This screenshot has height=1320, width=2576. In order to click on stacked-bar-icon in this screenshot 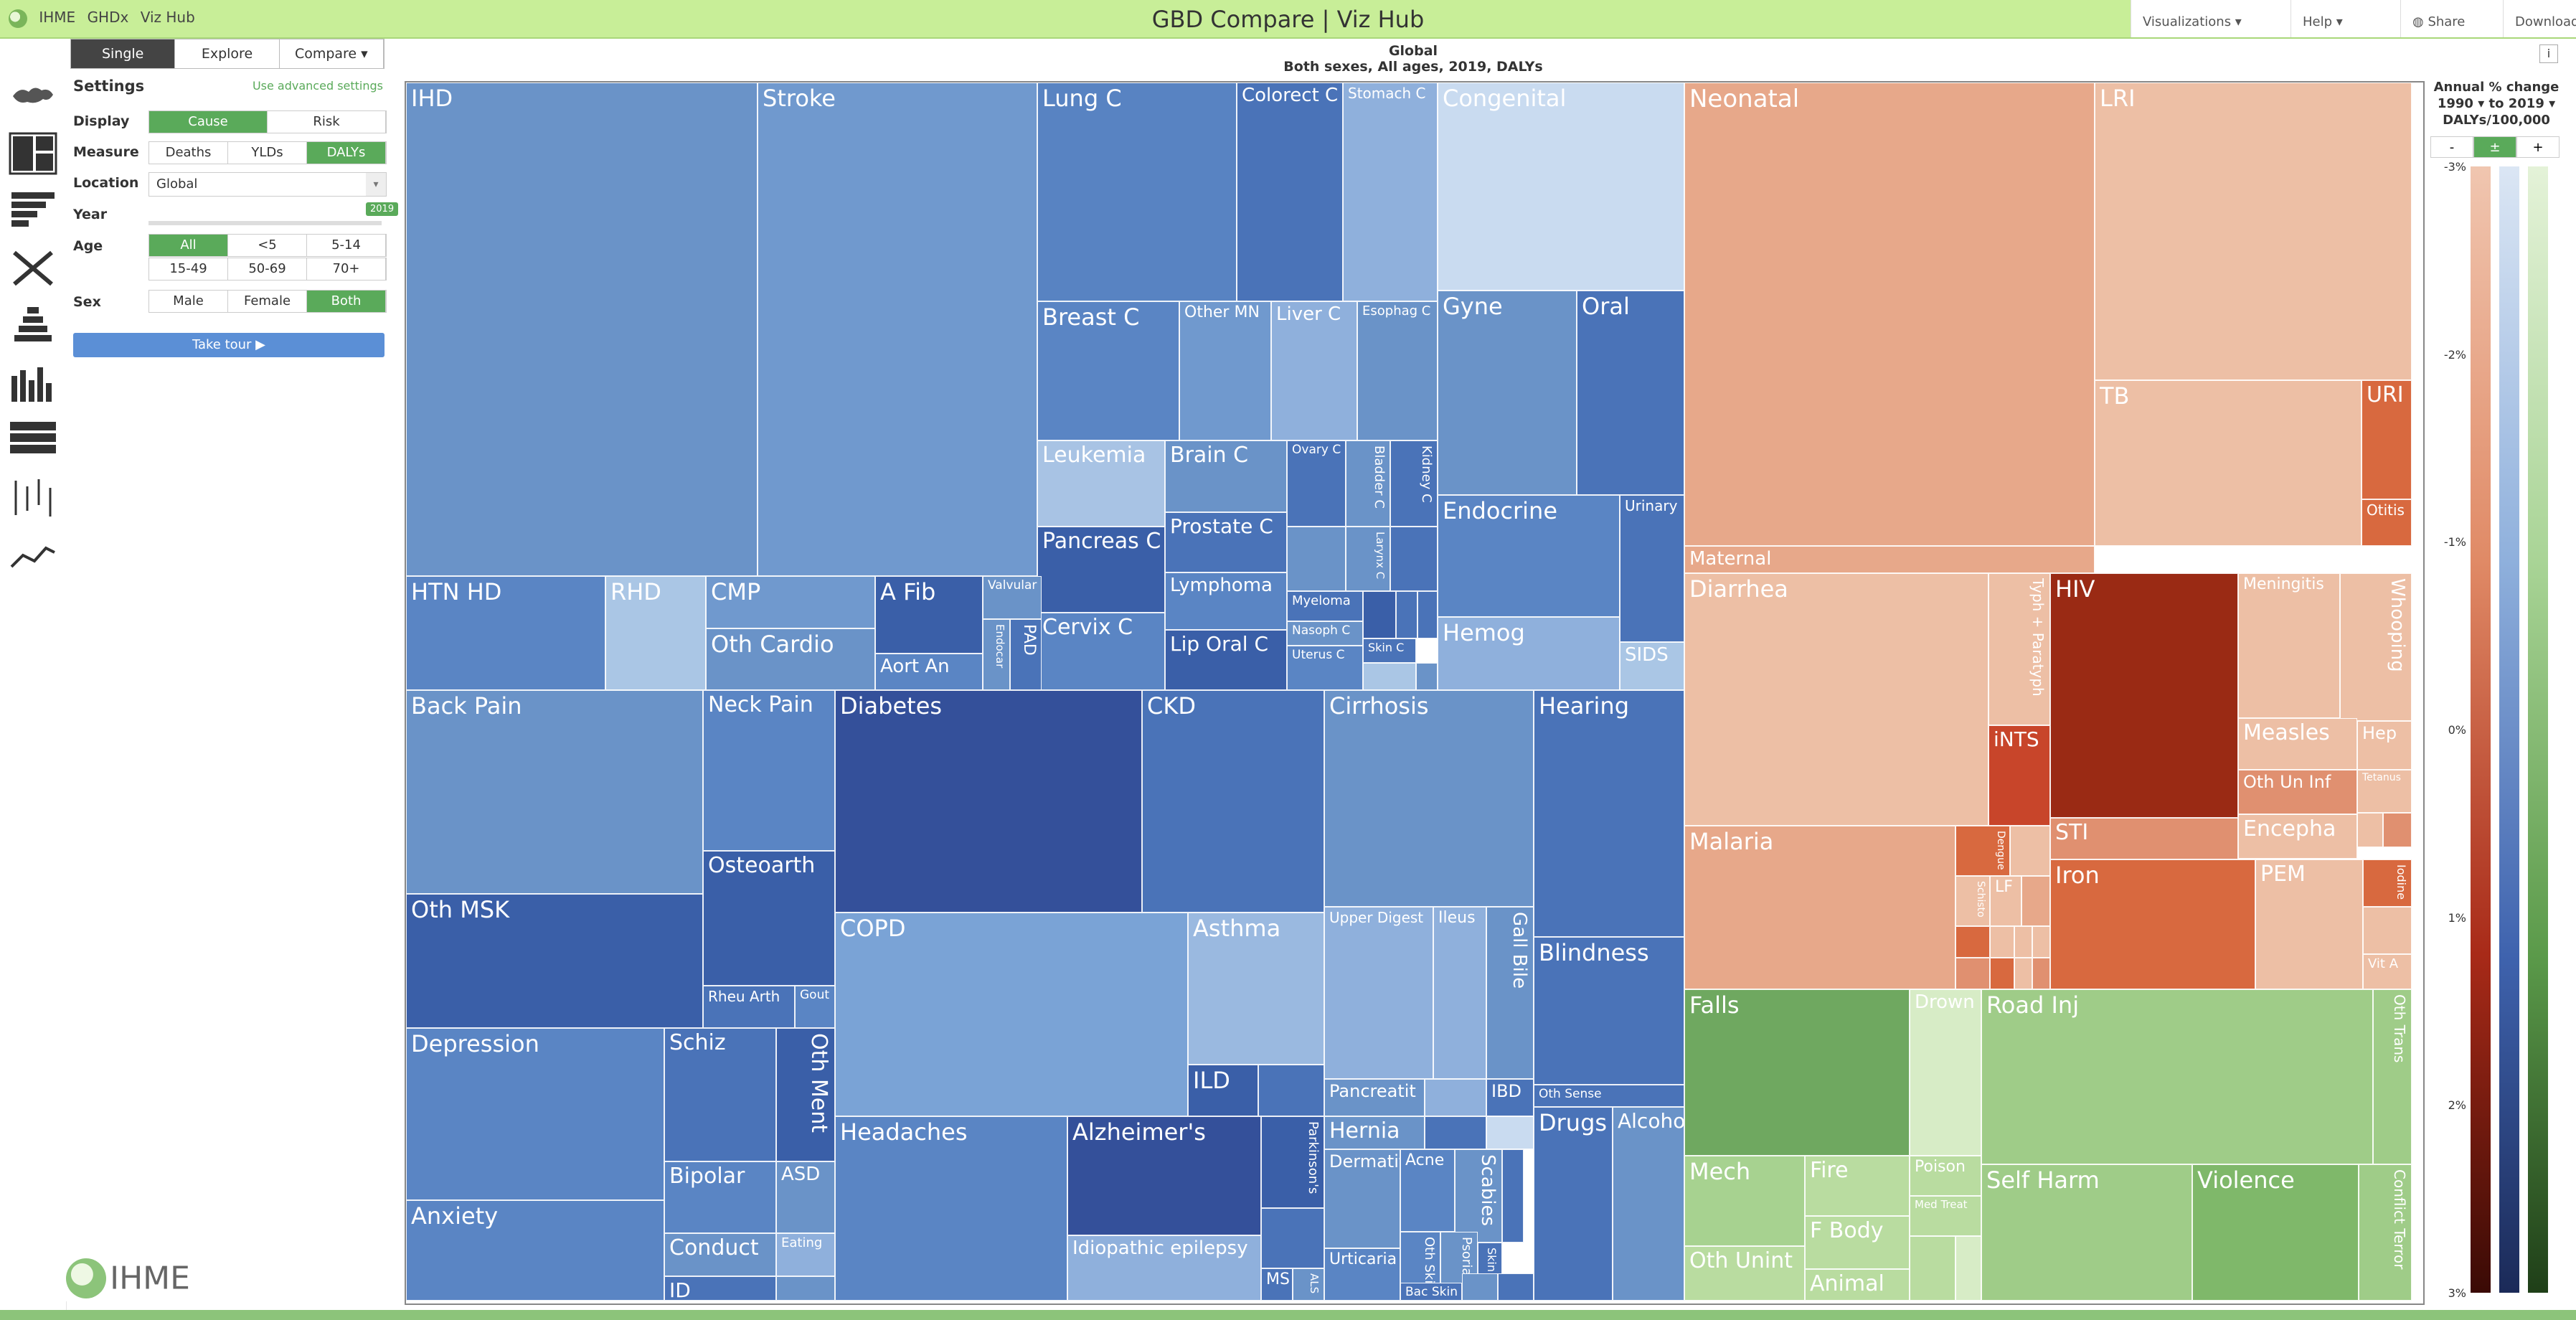, I will do `click(33, 383)`.